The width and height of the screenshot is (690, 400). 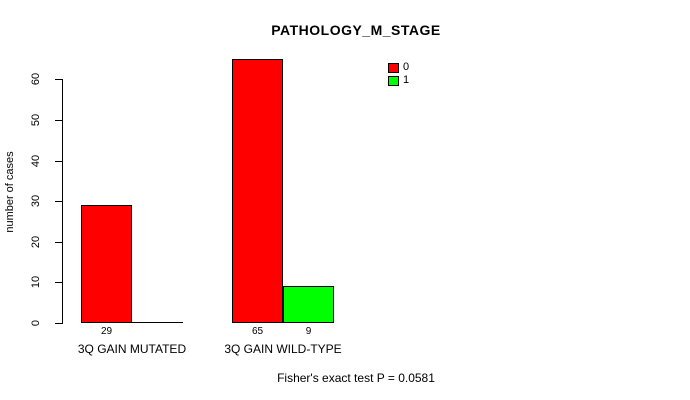 I want to click on legend-row: 1, so click(x=398, y=80).